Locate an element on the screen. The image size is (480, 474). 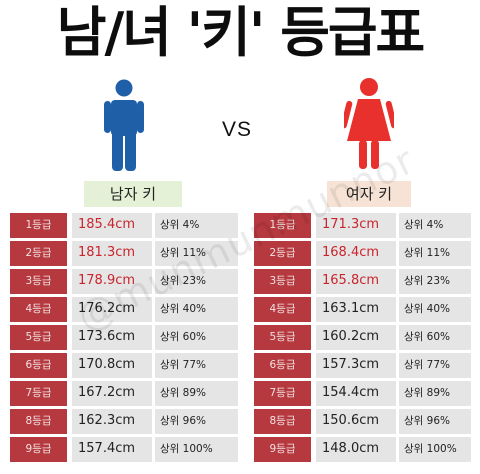
height-cell: 185.4cm is located at coordinates (112, 225).